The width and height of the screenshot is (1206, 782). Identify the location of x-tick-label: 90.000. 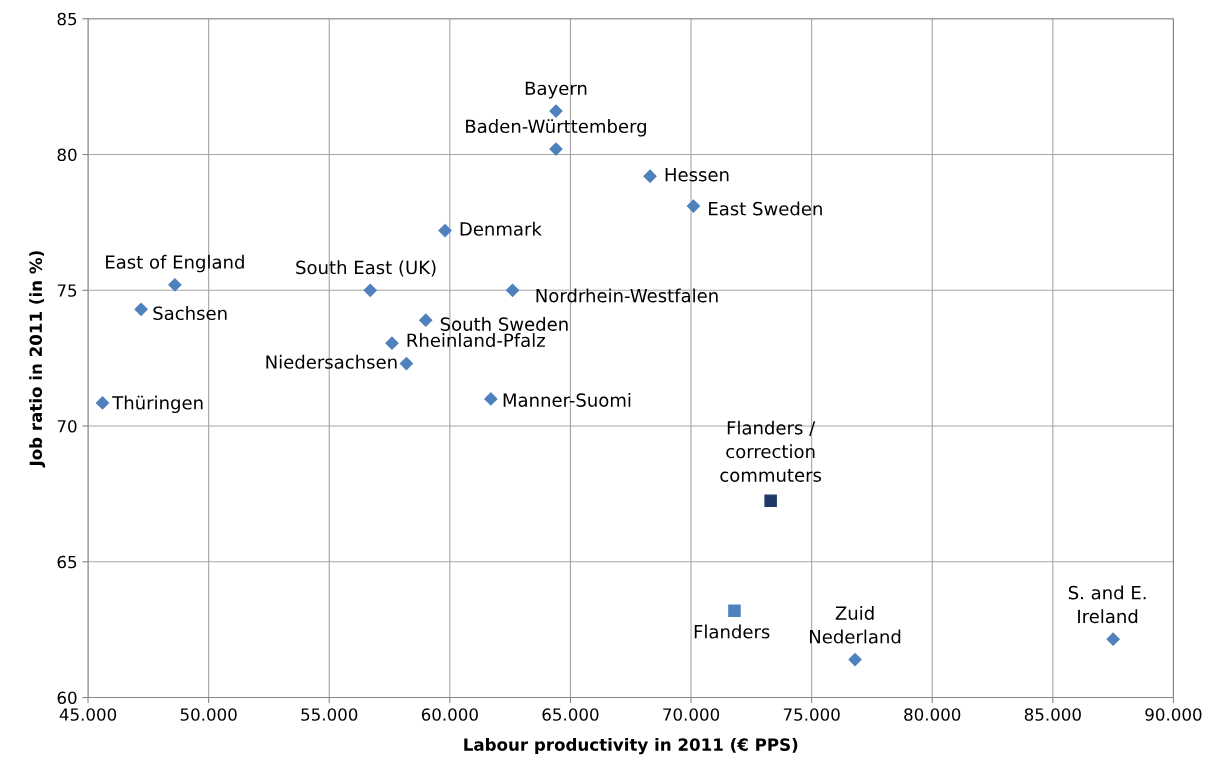
(1173, 714).